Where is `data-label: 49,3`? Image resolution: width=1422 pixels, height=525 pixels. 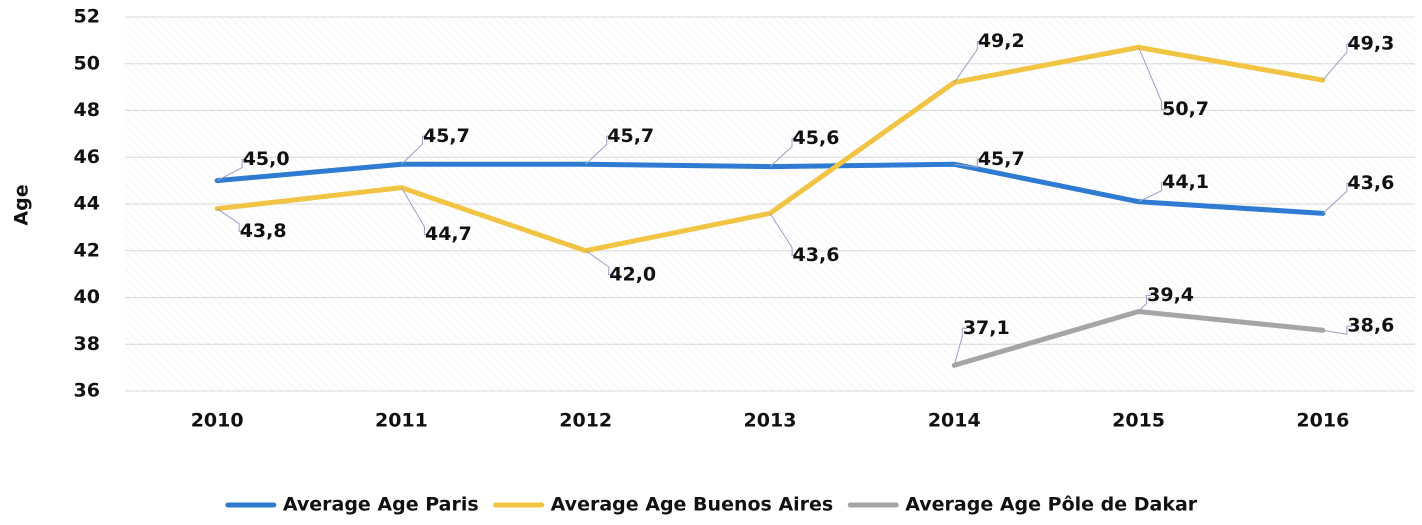 data-label: 49,3 is located at coordinates (1370, 44).